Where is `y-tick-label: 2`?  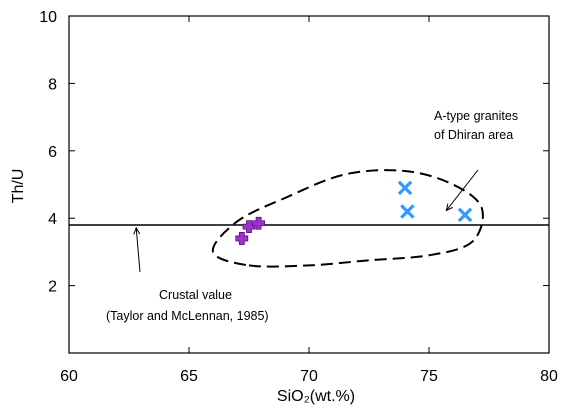
y-tick-label: 2 is located at coordinates (52, 287).